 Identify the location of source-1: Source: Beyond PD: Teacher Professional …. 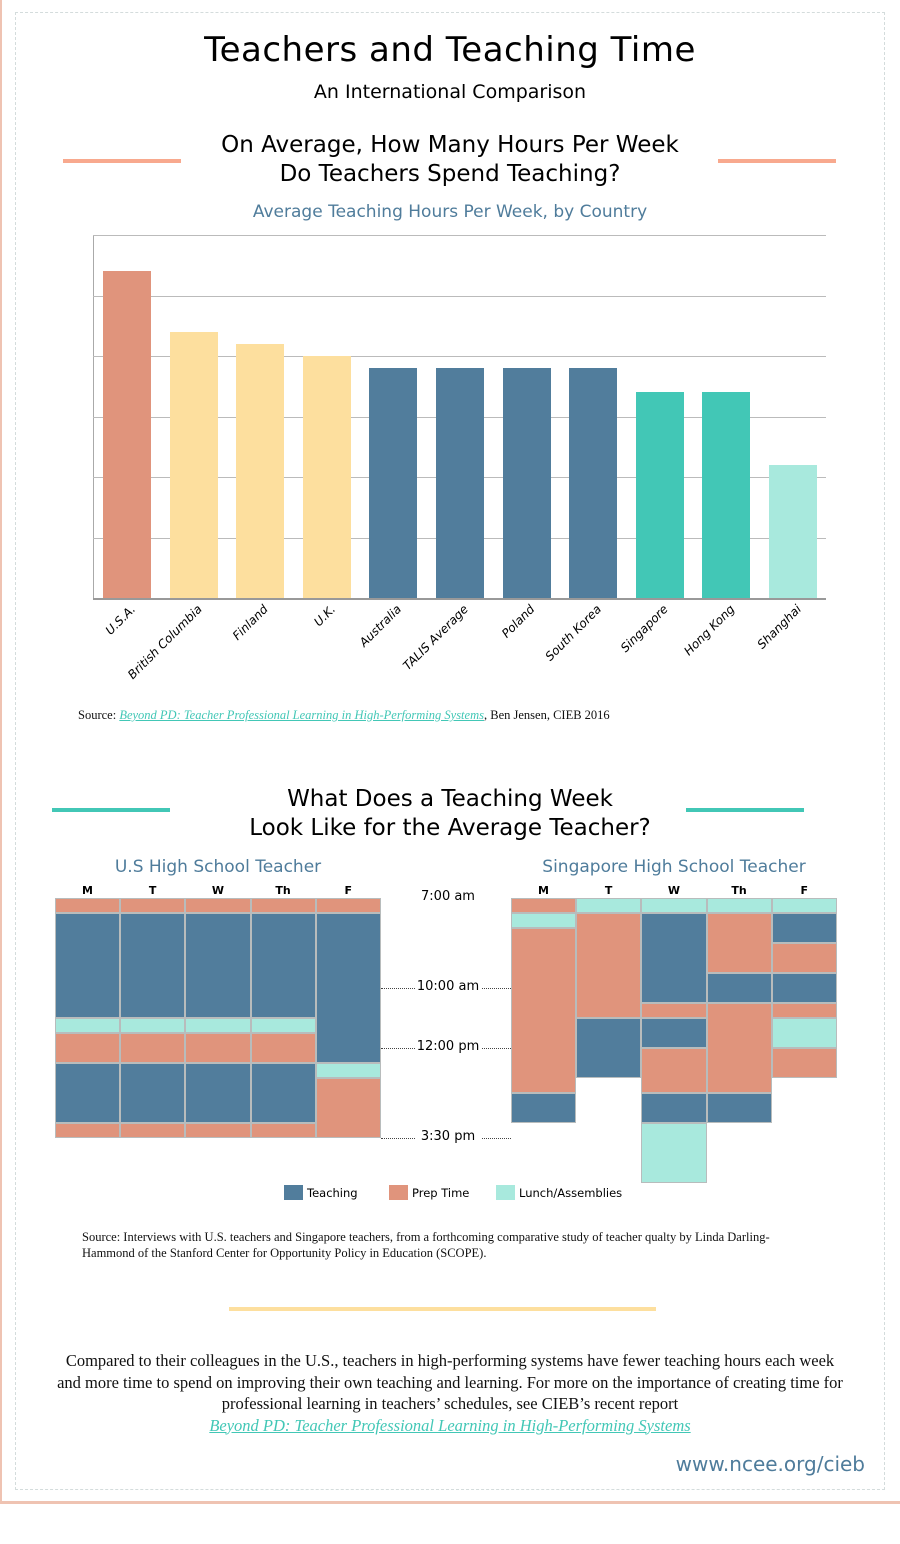
(344, 715).